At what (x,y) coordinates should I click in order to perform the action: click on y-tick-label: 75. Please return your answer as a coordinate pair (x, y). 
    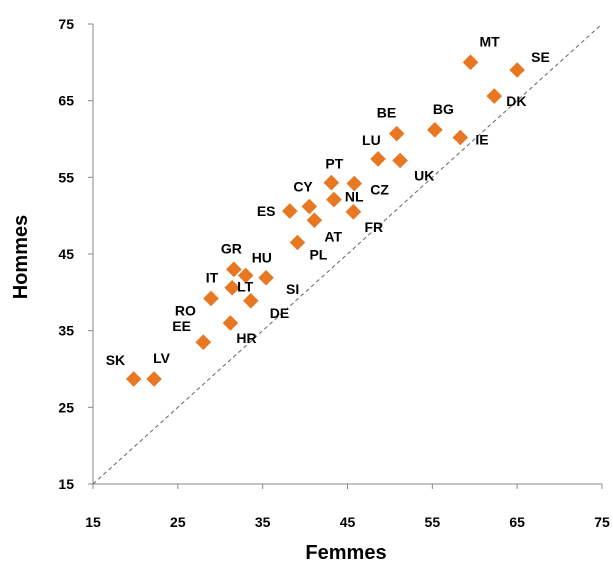
    Looking at the image, I should click on (66, 24).